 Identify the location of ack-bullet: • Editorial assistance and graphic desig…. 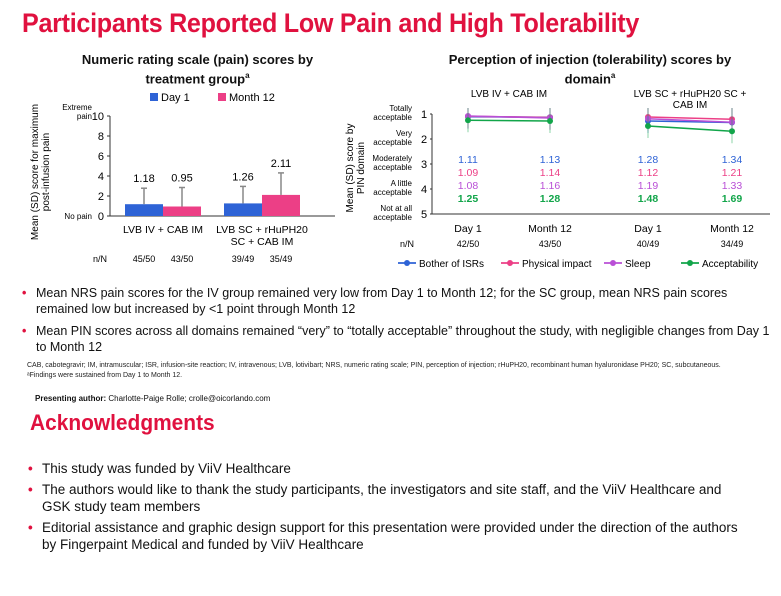
(385, 536).